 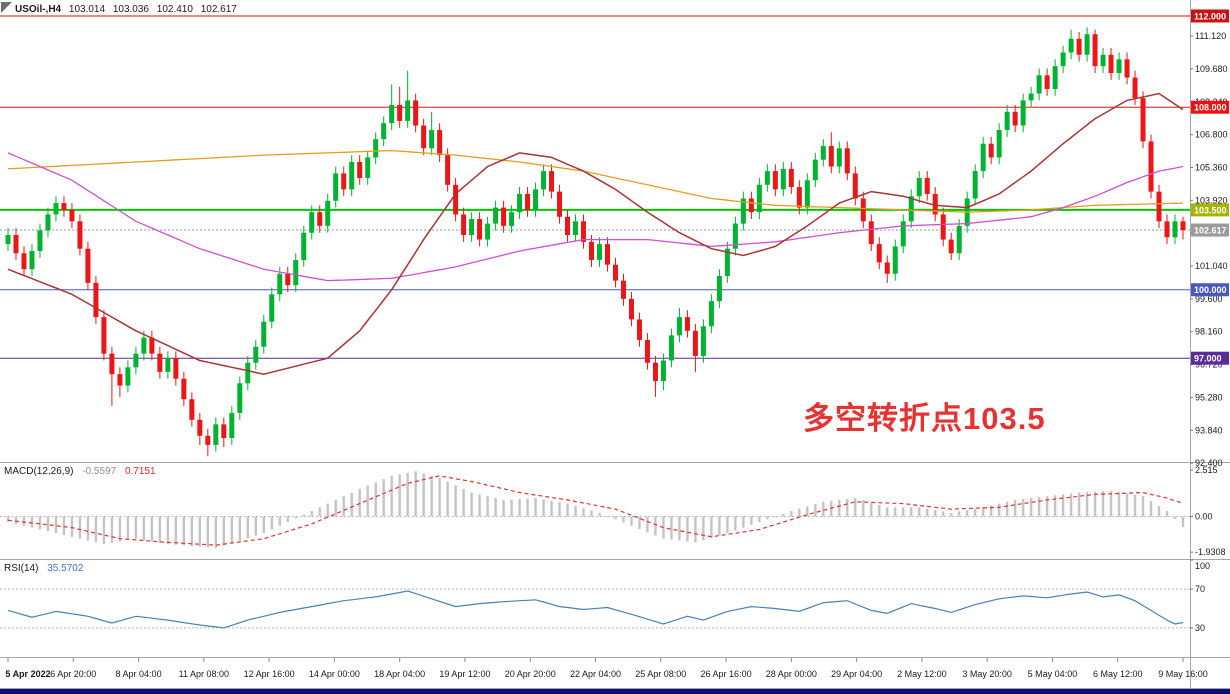 What do you see at coordinates (1211, 135) in the screenshot?
I see `price-tick-label: 106.800` at bounding box center [1211, 135].